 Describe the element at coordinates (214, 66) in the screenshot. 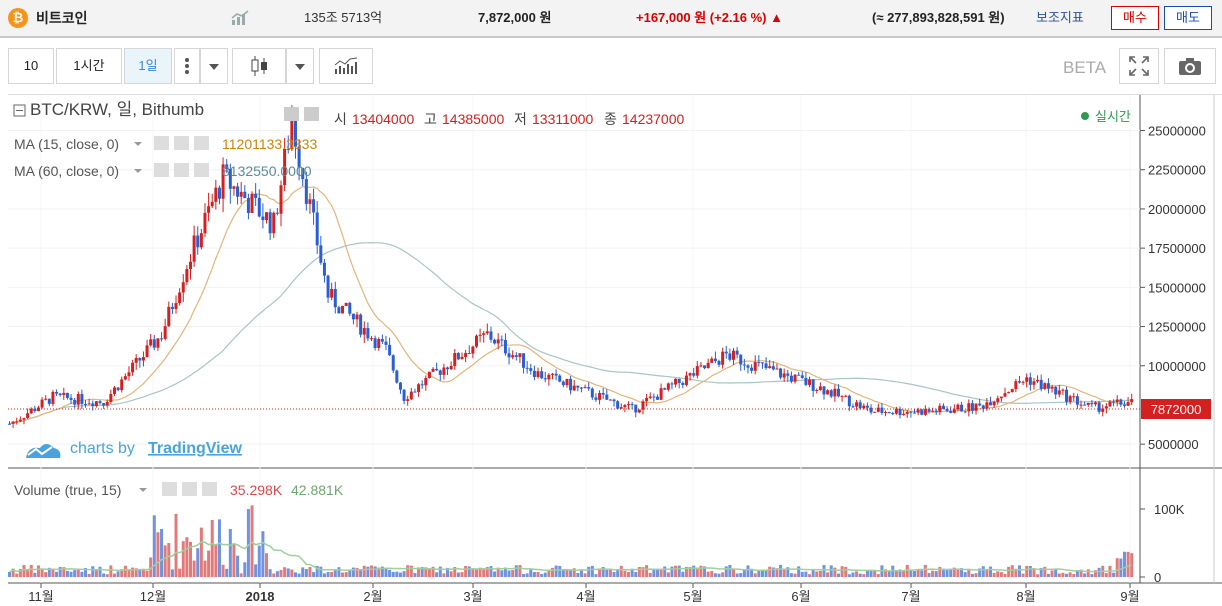

I see `interval-dropdown-icon` at that location.